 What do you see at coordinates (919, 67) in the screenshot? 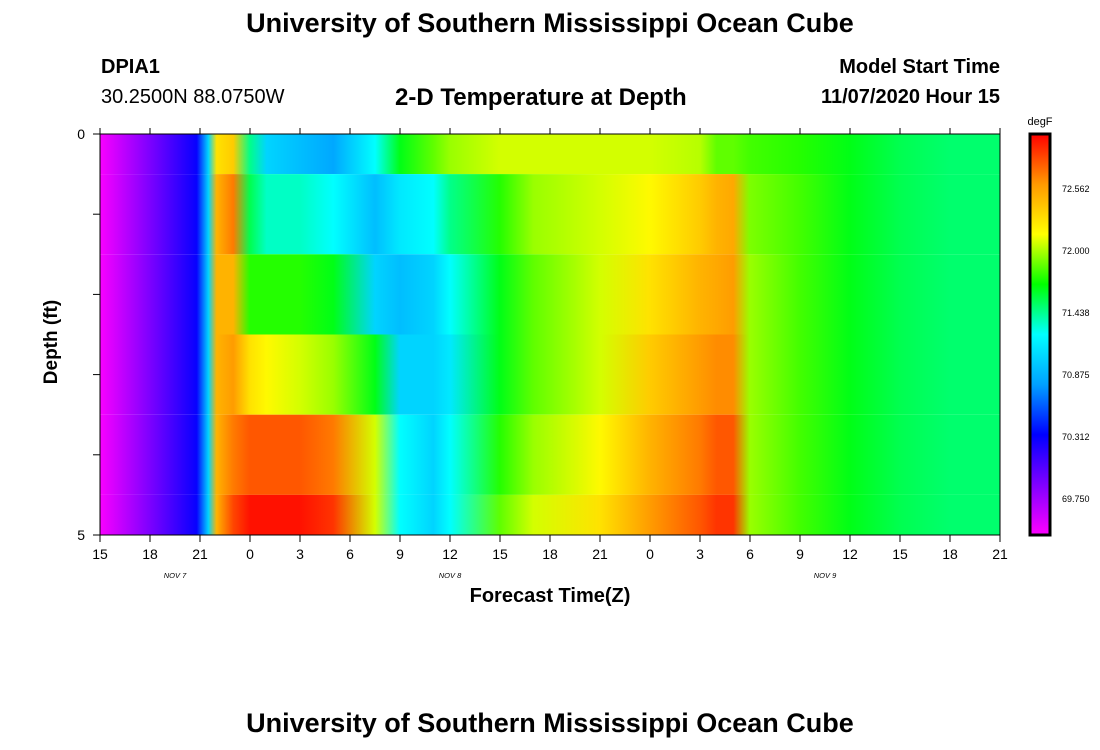
I see `model-start-label: Model Start Time` at bounding box center [919, 67].